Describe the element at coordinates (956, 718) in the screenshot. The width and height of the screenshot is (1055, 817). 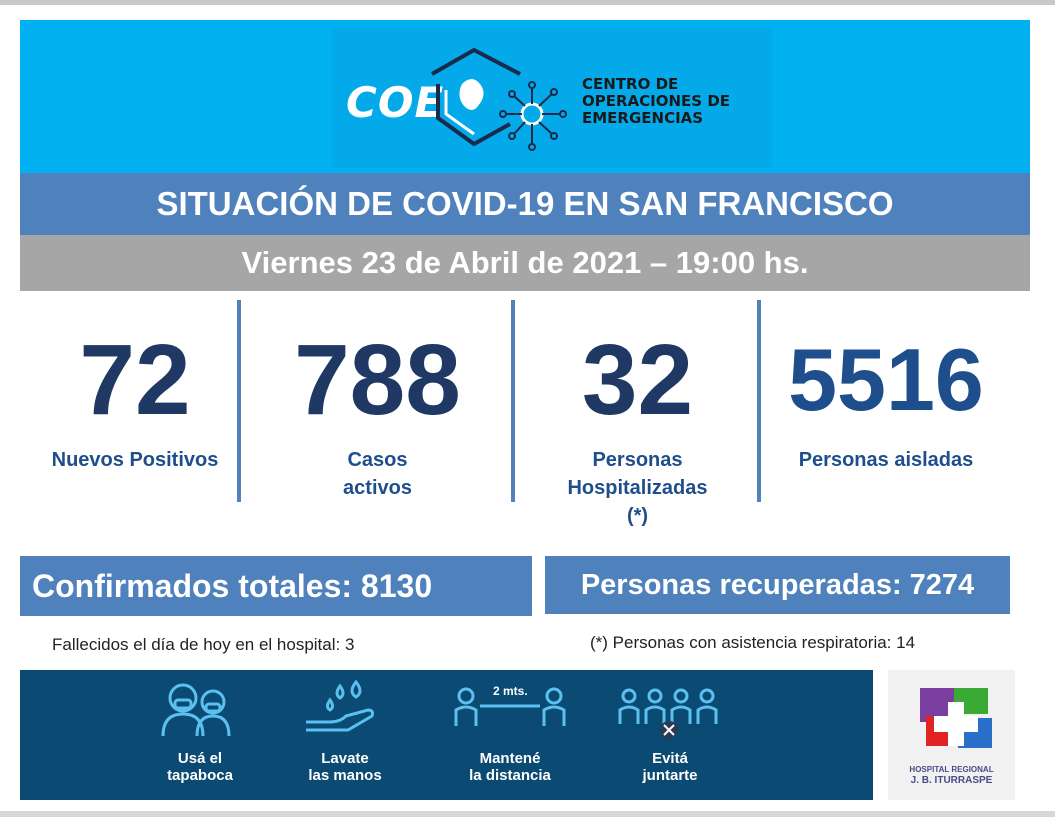
I see `hospital-cross-icon` at that location.